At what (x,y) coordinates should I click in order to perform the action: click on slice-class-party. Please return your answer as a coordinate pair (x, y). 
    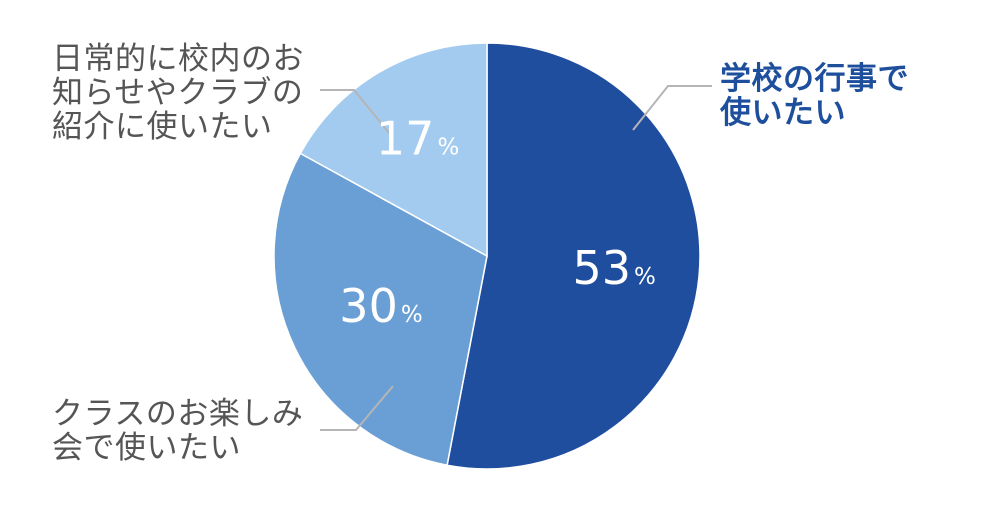
    Looking at the image, I should click on (380, 309).